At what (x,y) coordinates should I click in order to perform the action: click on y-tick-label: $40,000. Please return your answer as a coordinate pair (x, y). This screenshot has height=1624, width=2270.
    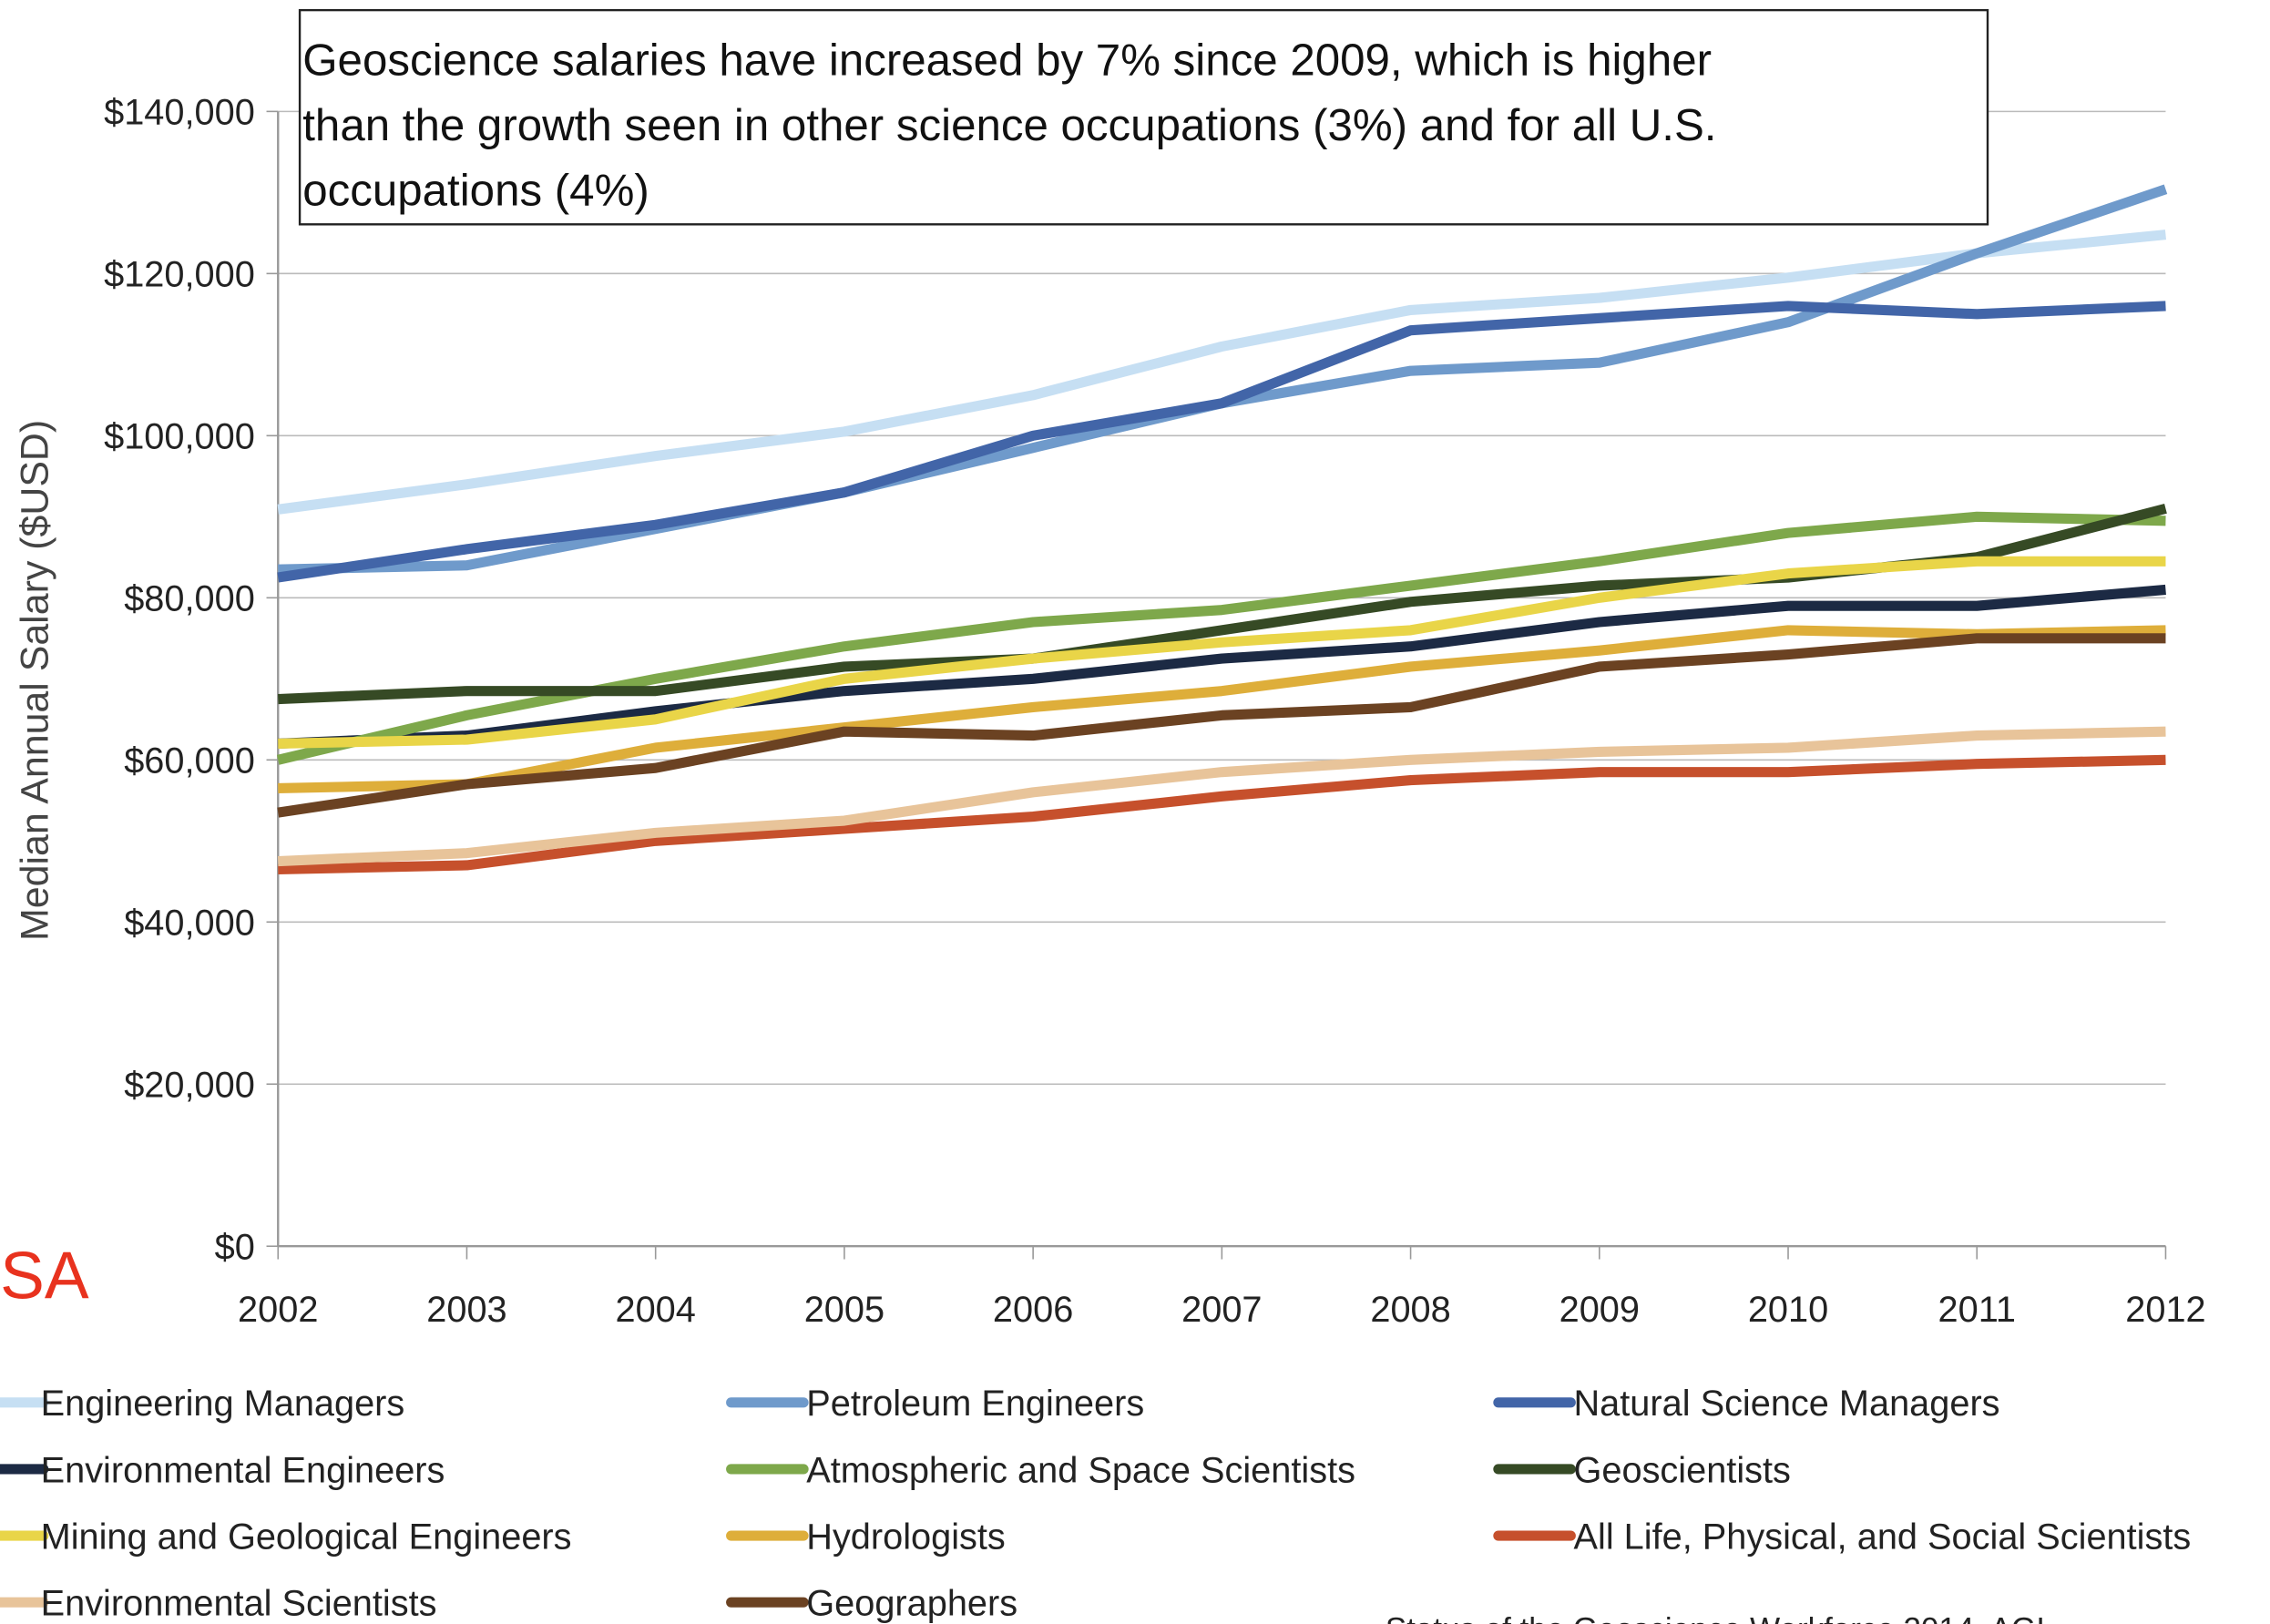
    Looking at the image, I should click on (189, 924).